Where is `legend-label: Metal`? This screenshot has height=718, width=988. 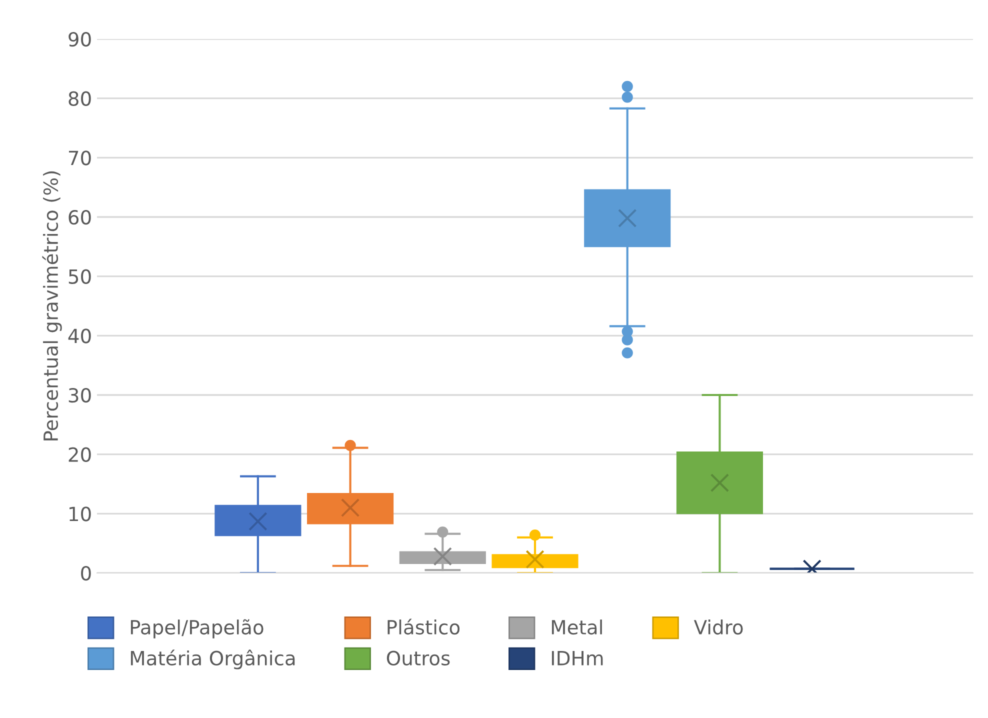 legend-label: Metal is located at coordinates (577, 627).